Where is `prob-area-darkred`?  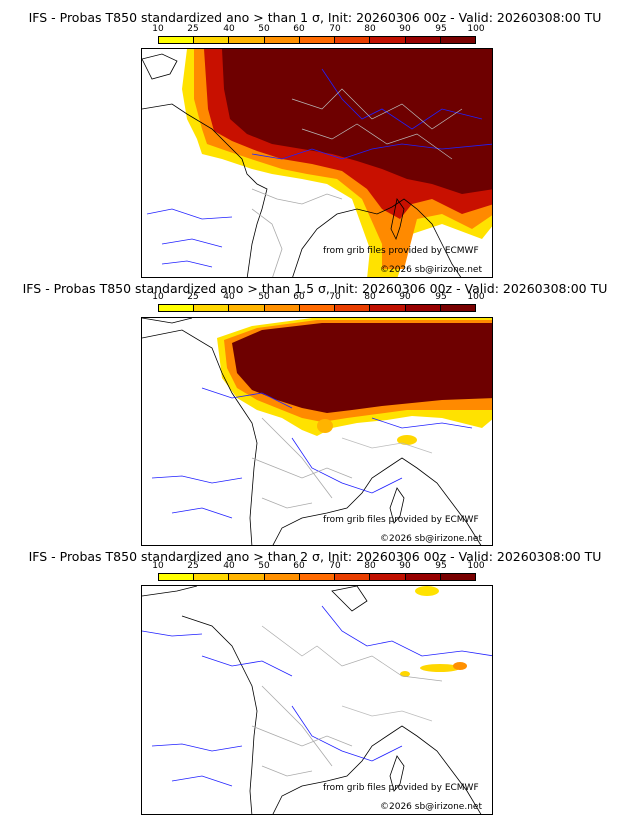
prob-area-darkred is located at coordinates (357, 121).